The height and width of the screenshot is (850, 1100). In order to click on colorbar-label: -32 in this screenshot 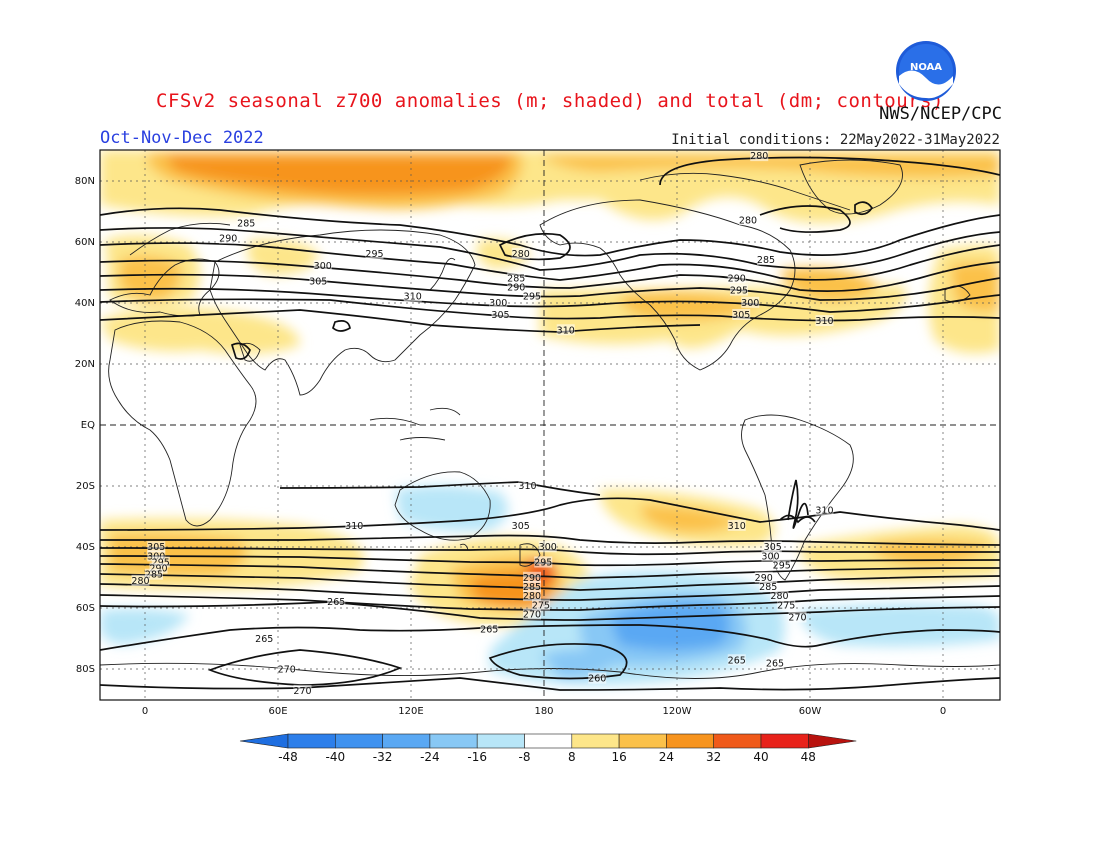, I will do `click(383, 757)`.